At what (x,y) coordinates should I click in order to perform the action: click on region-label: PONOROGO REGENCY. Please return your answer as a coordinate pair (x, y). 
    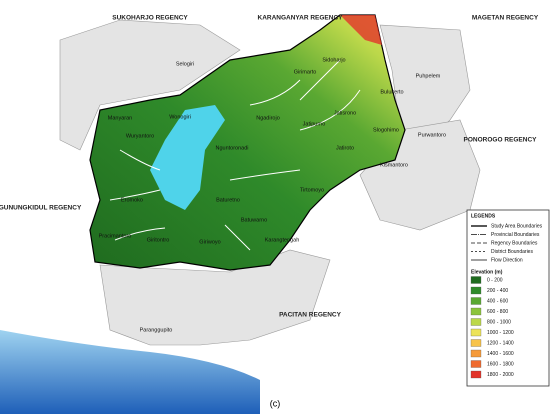
    Looking at the image, I should click on (501, 140).